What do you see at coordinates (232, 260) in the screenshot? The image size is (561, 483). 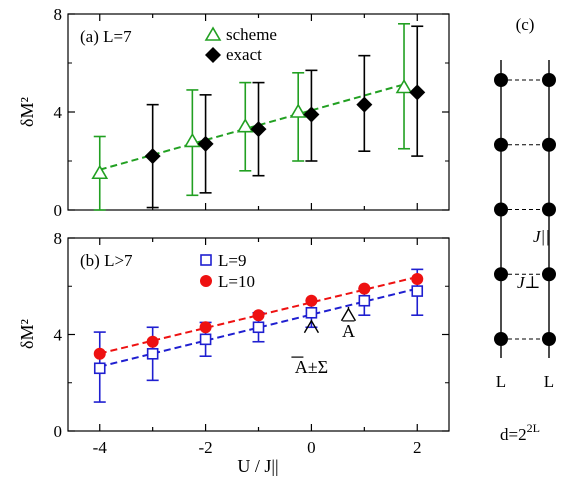 I see `legend-l9-label: L=9` at bounding box center [232, 260].